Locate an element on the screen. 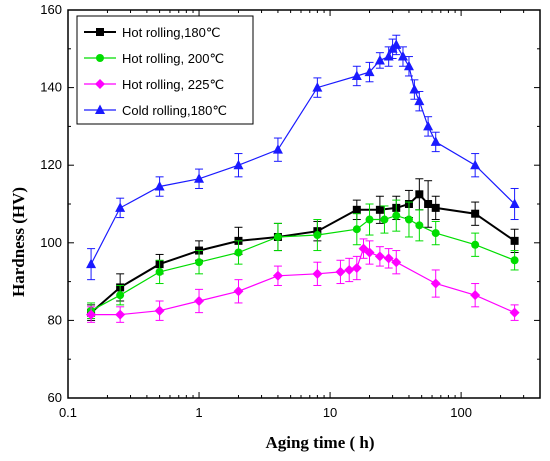 The height and width of the screenshot is (461, 550). legend-label: Hot rolling, 225℃ is located at coordinates (173, 84).